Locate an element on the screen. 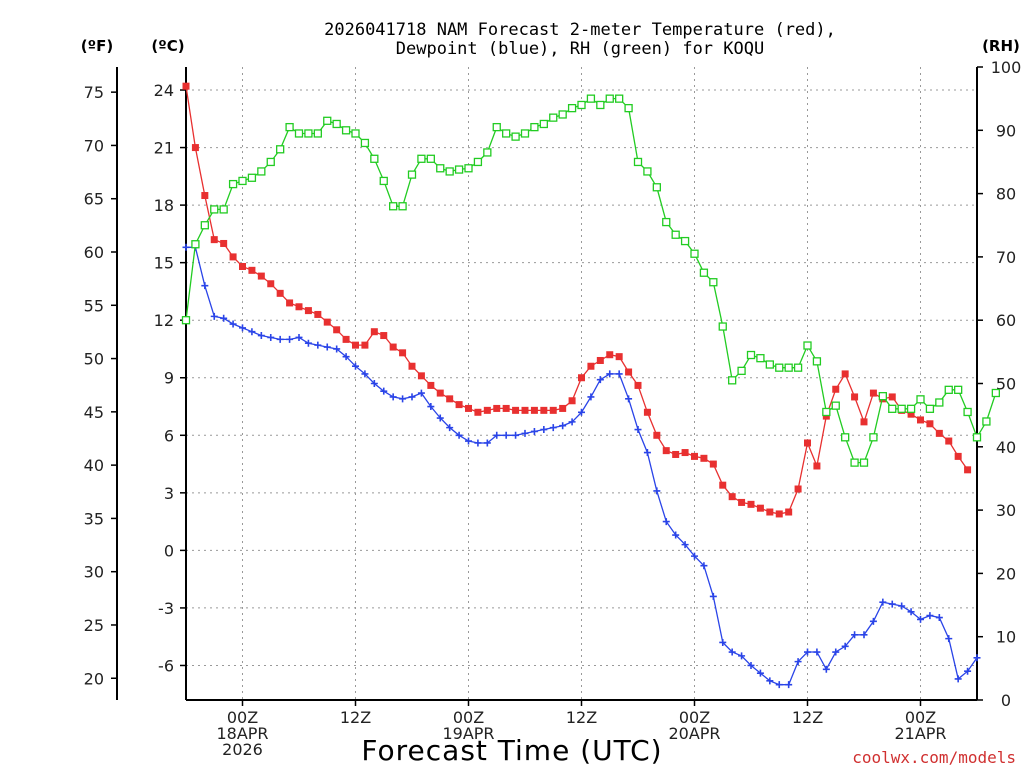 This screenshot has height=768, width=1024. celsius-tick-label: -3 is located at coordinates (166, 608).